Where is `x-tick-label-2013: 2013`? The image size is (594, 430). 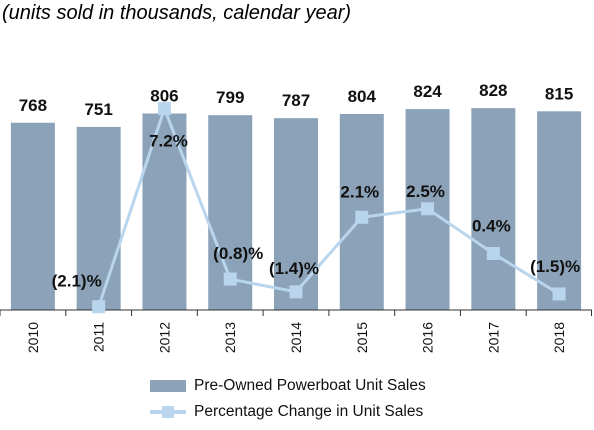 x-tick-label-2013: 2013 is located at coordinates (230, 337).